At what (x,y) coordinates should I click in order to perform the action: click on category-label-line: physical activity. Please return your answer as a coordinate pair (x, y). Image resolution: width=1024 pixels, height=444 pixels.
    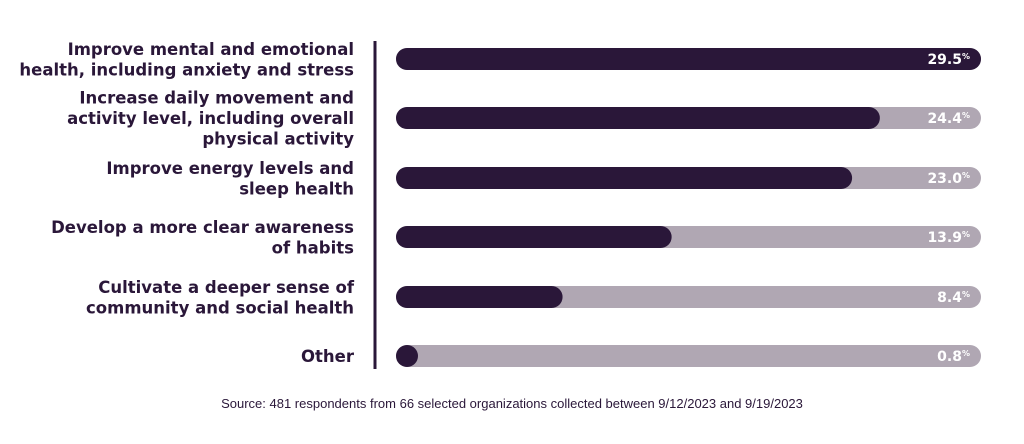
    Looking at the image, I should click on (278, 139).